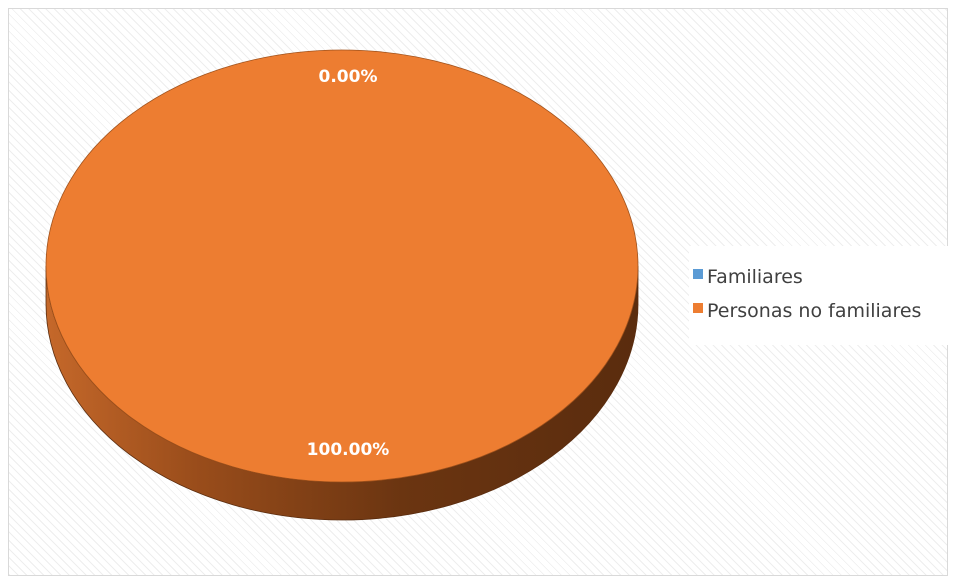 The image size is (957, 582). What do you see at coordinates (348, 77) in the screenshot?
I see `data-label-familiares: 0.00%` at bounding box center [348, 77].